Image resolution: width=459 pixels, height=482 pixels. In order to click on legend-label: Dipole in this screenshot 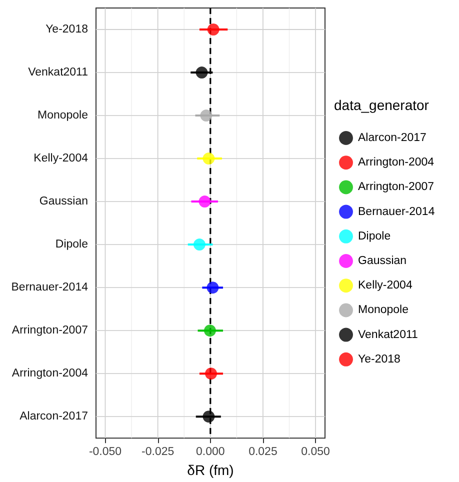, I will do `click(374, 236)`.